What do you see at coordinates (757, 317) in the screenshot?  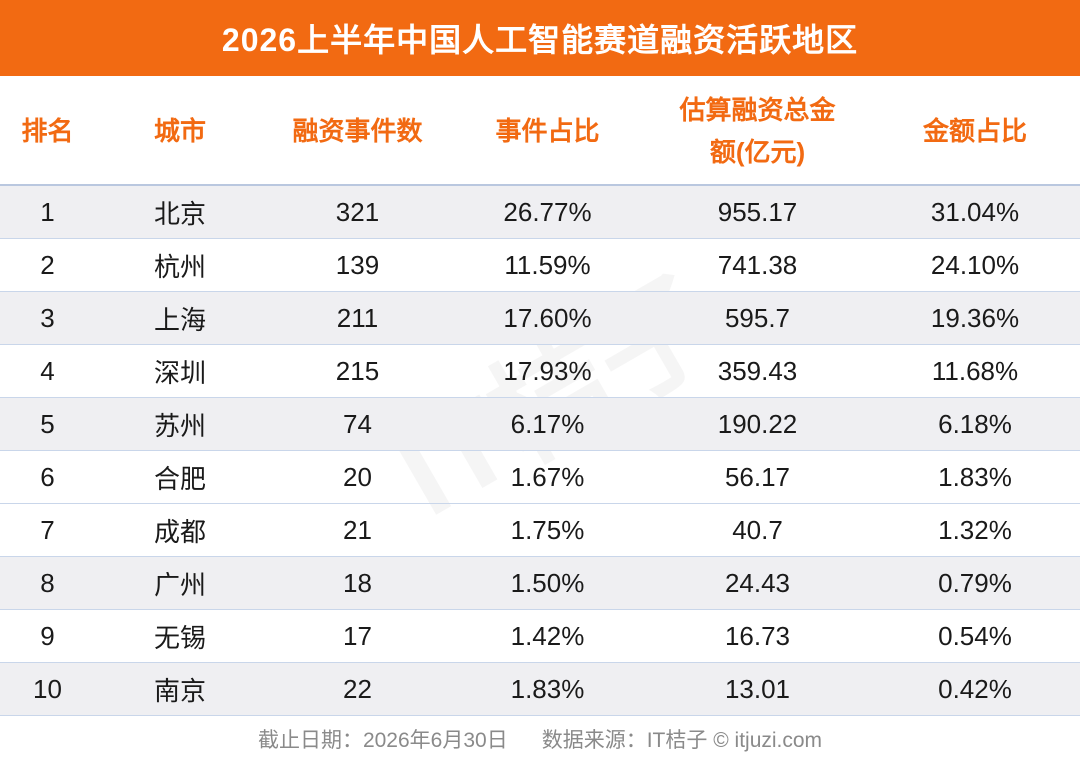 I see `table-cell: 595.7` at bounding box center [757, 317].